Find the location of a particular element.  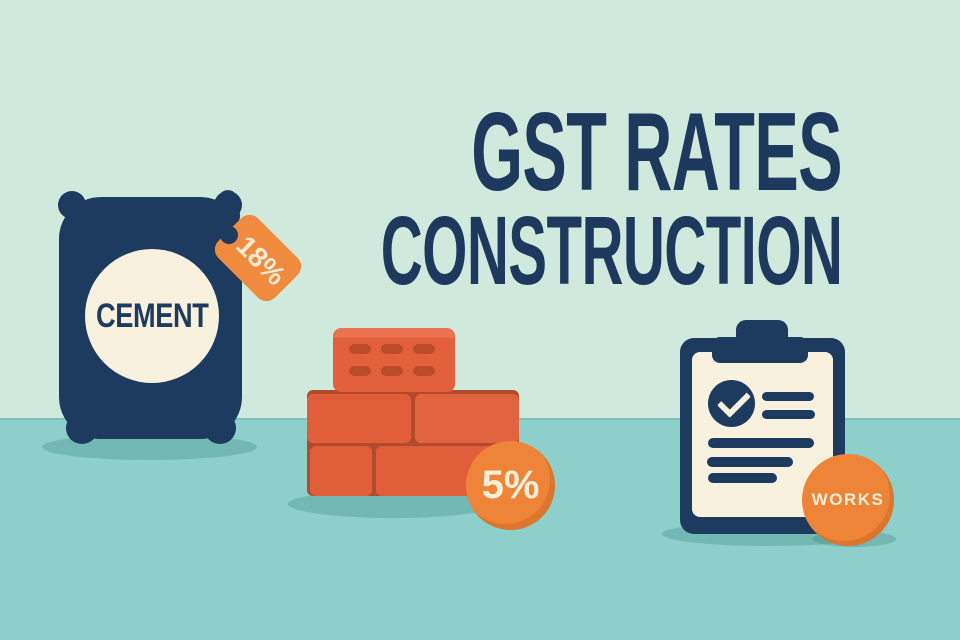

clipboard-clip is located at coordinates (760, 350).